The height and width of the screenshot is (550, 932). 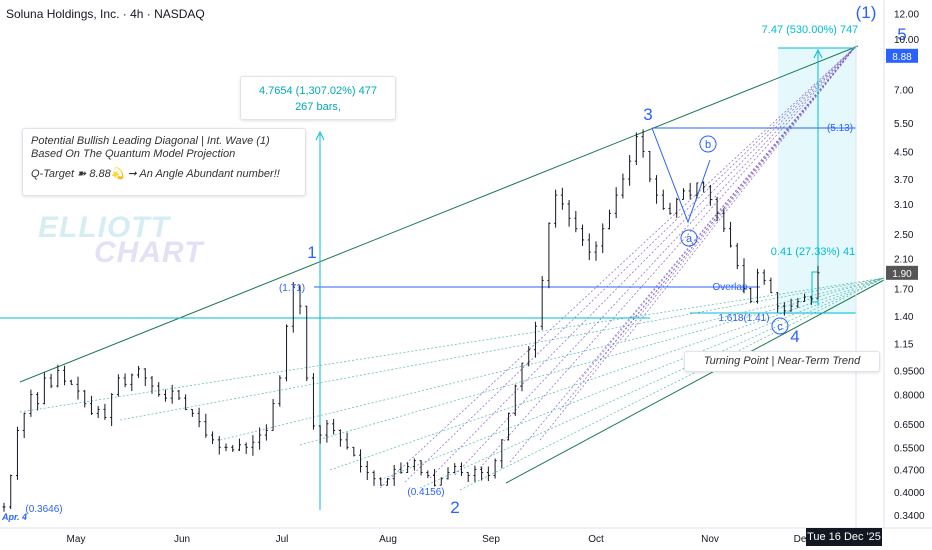 I want to click on y-tick-label: 0.5500, so click(x=909, y=448).